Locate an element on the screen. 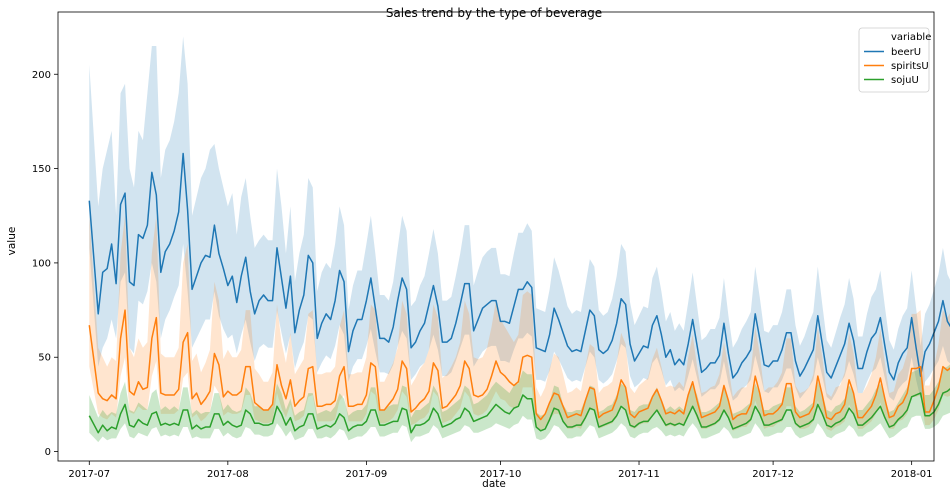 This screenshot has width=950, height=496. y-tick-label: 150 is located at coordinates (41, 169).